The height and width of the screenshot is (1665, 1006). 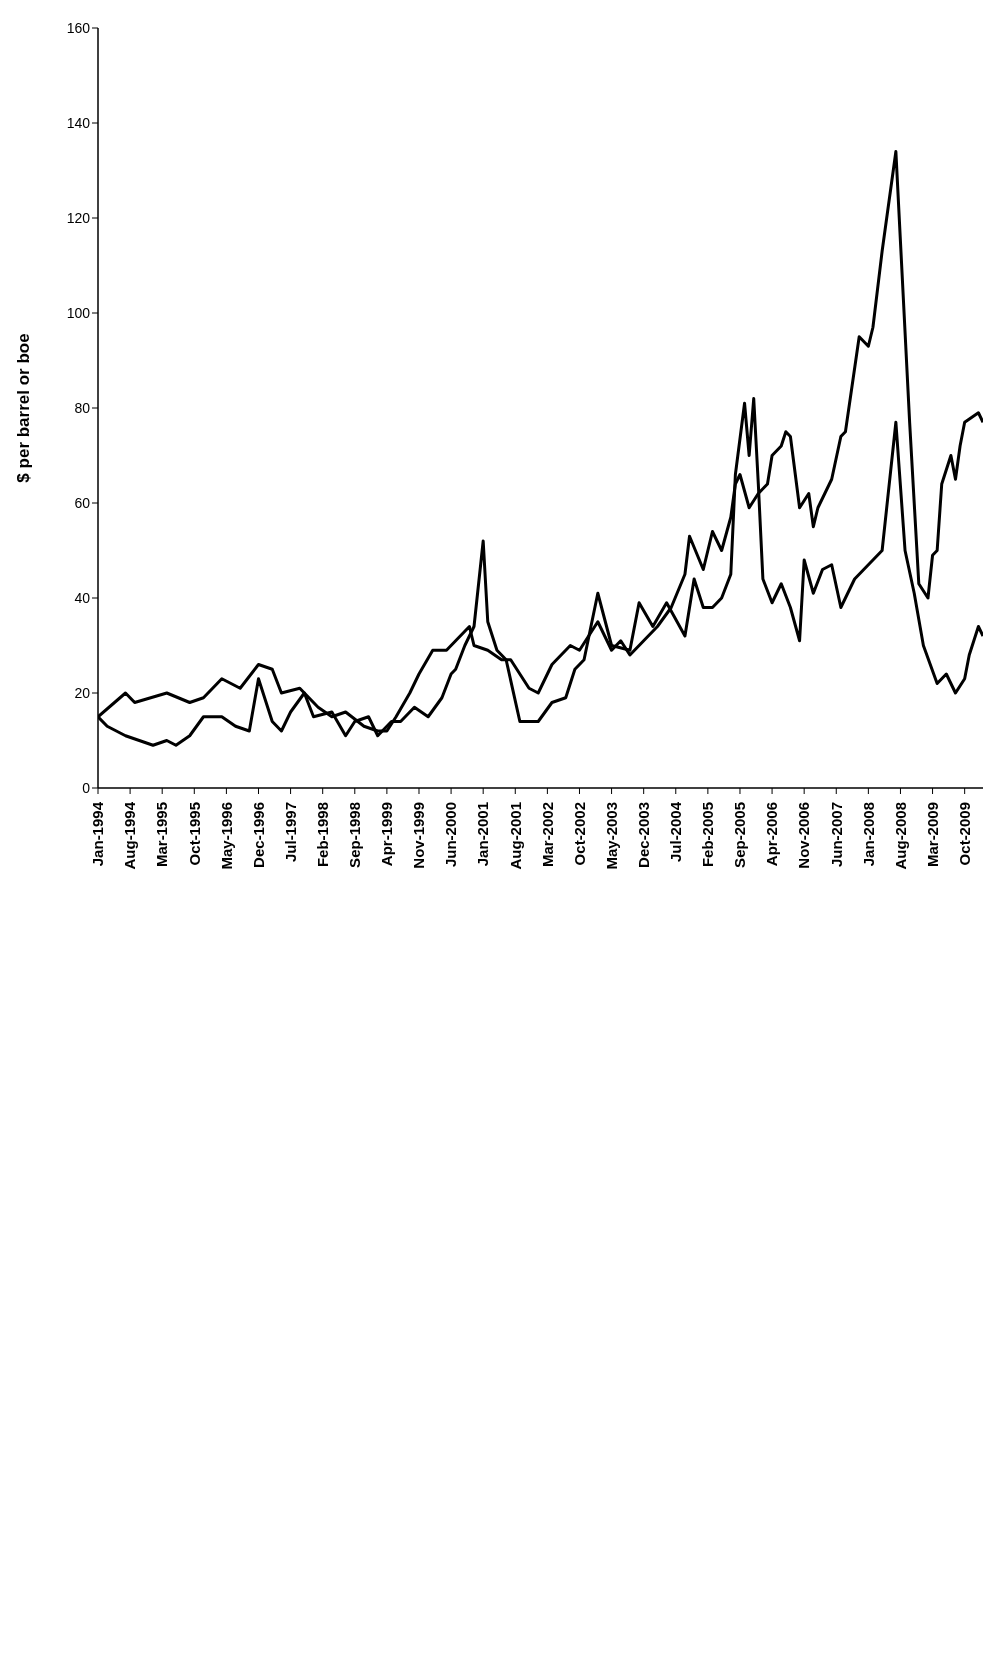 I want to click on x-tick-label: Jan-1994, so click(x=98, y=834).